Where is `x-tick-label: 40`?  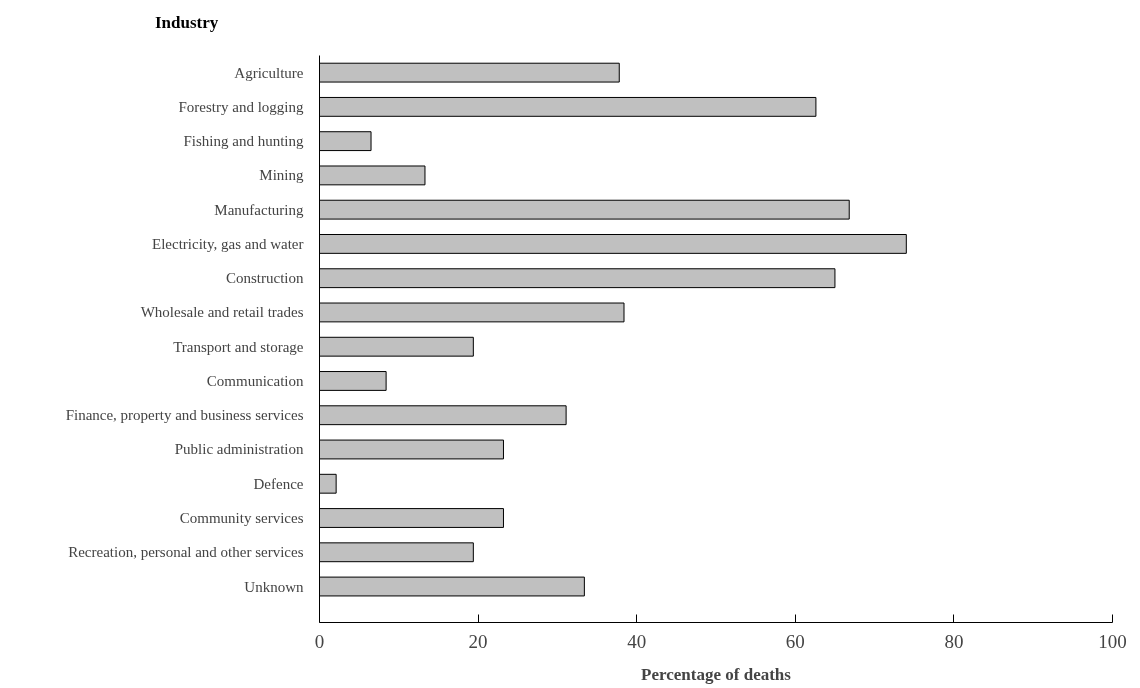
x-tick-label: 40 is located at coordinates (637, 641).